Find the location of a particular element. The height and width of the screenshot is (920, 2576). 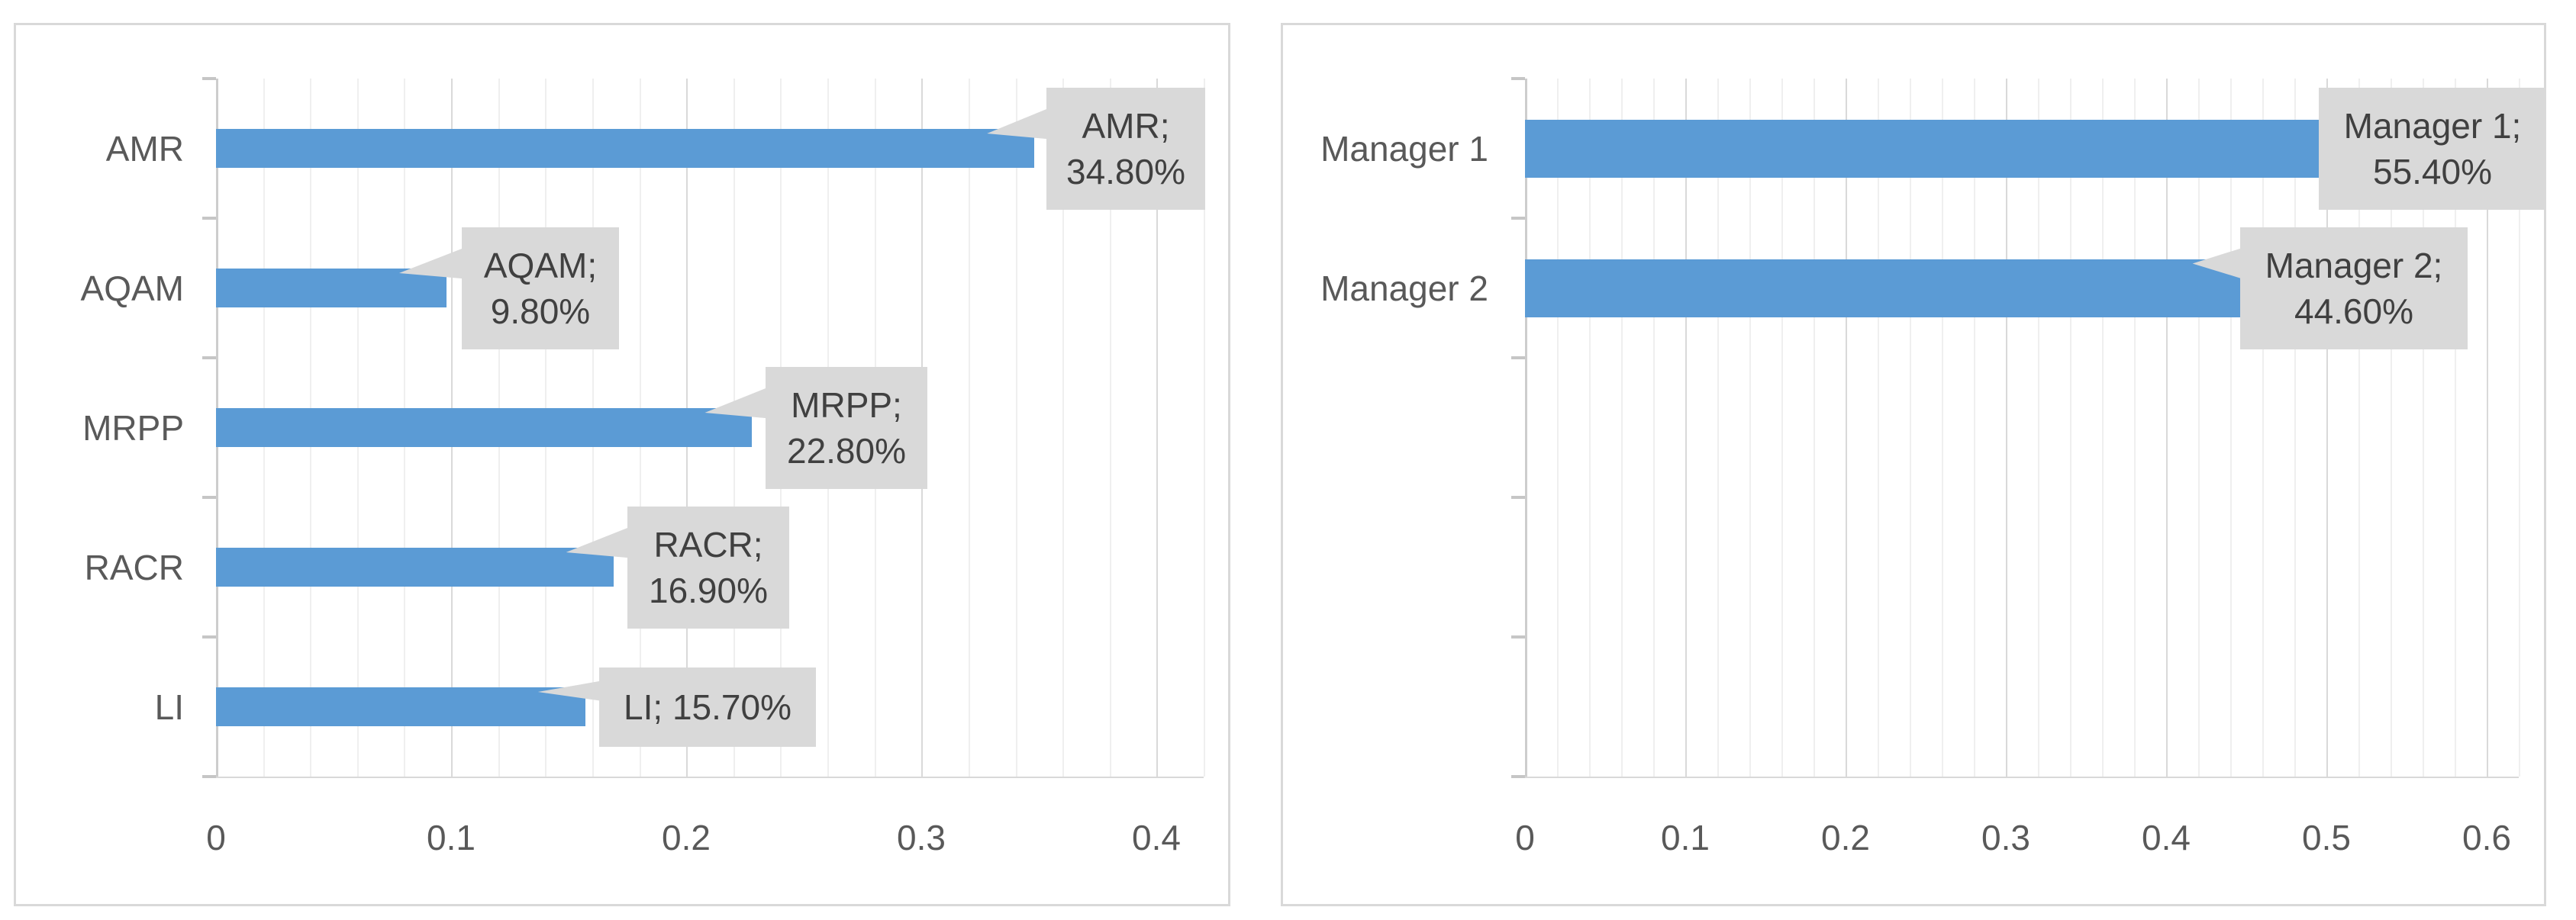

x-tick-label-0_6: 0.6 is located at coordinates (2487, 837).